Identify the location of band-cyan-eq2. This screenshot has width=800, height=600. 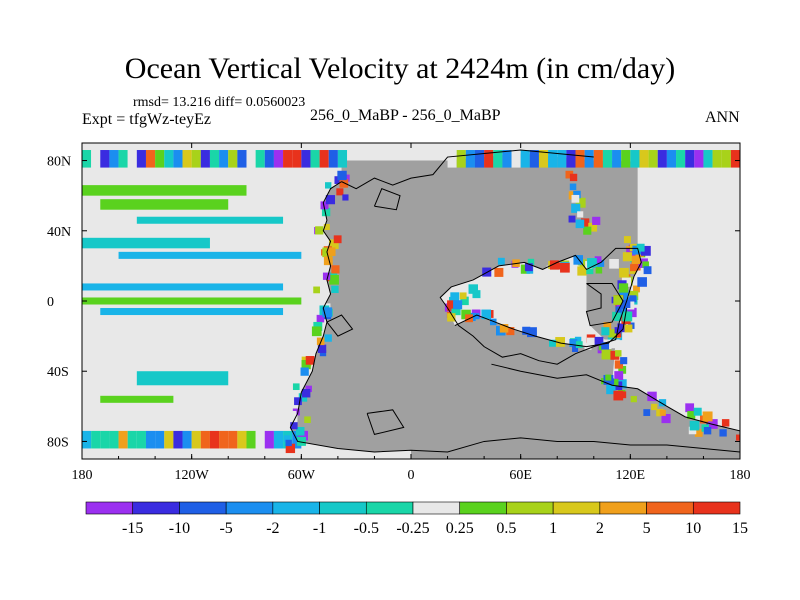
(192, 312).